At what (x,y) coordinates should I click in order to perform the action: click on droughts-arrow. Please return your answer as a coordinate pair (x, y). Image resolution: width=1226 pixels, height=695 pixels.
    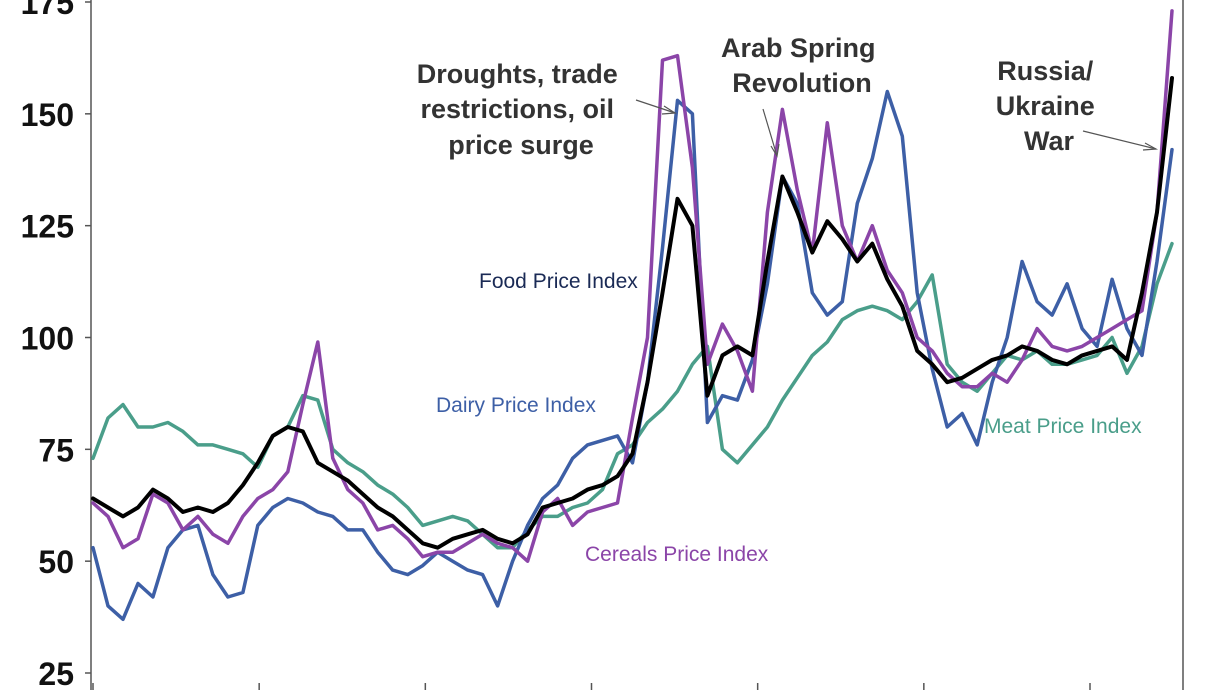
    Looking at the image, I should click on (655, 106).